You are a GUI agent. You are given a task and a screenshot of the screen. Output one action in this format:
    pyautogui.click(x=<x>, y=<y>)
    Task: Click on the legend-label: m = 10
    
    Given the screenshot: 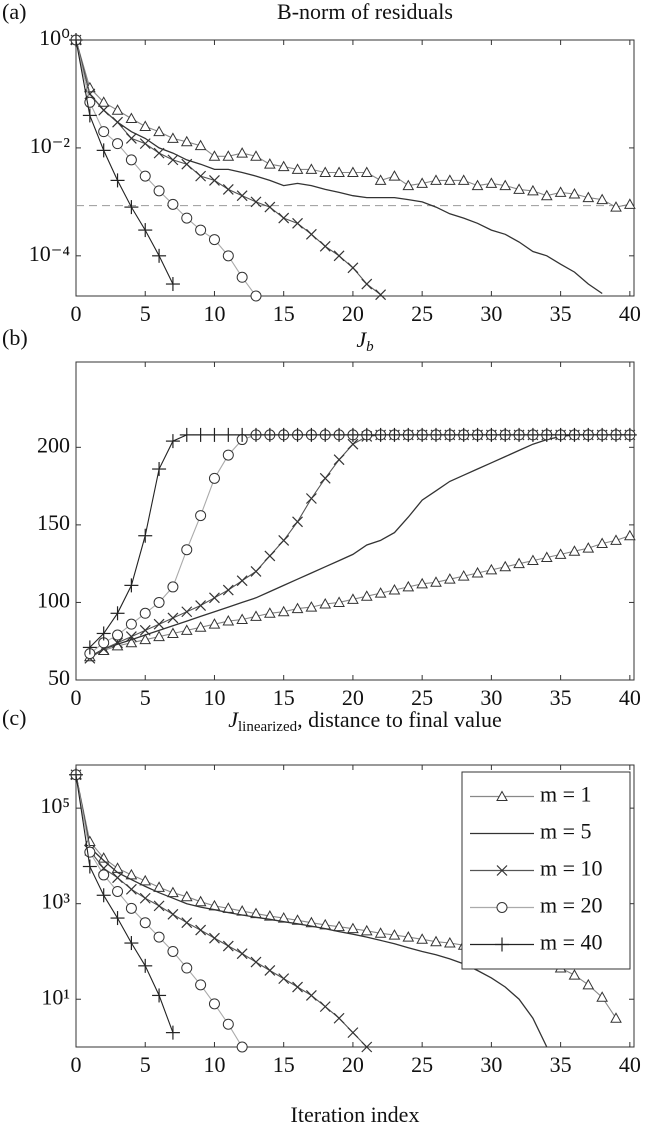 What is the action you would take?
    pyautogui.click(x=571, y=868)
    